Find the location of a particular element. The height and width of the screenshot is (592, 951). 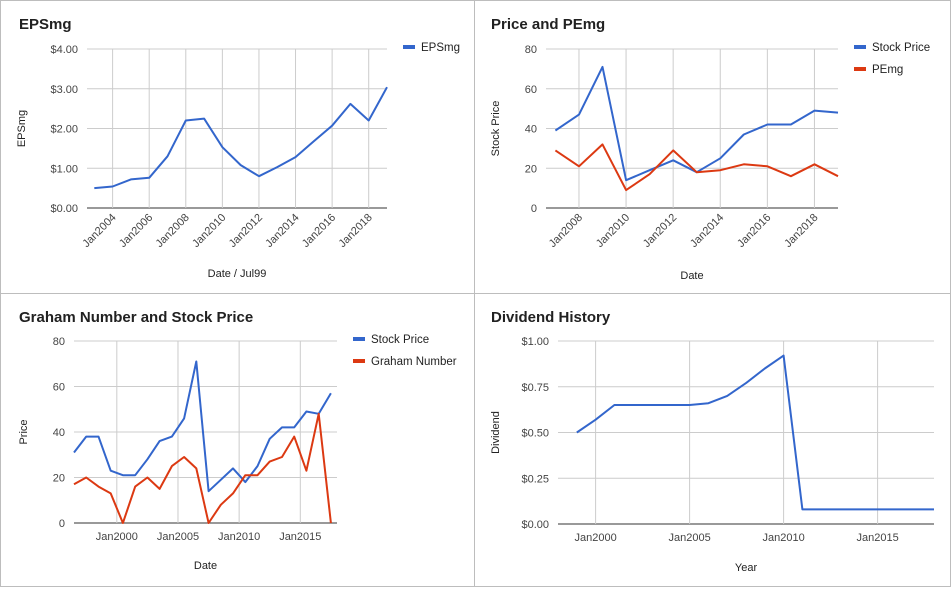

series-line-stock-price is located at coordinates (696, 123).